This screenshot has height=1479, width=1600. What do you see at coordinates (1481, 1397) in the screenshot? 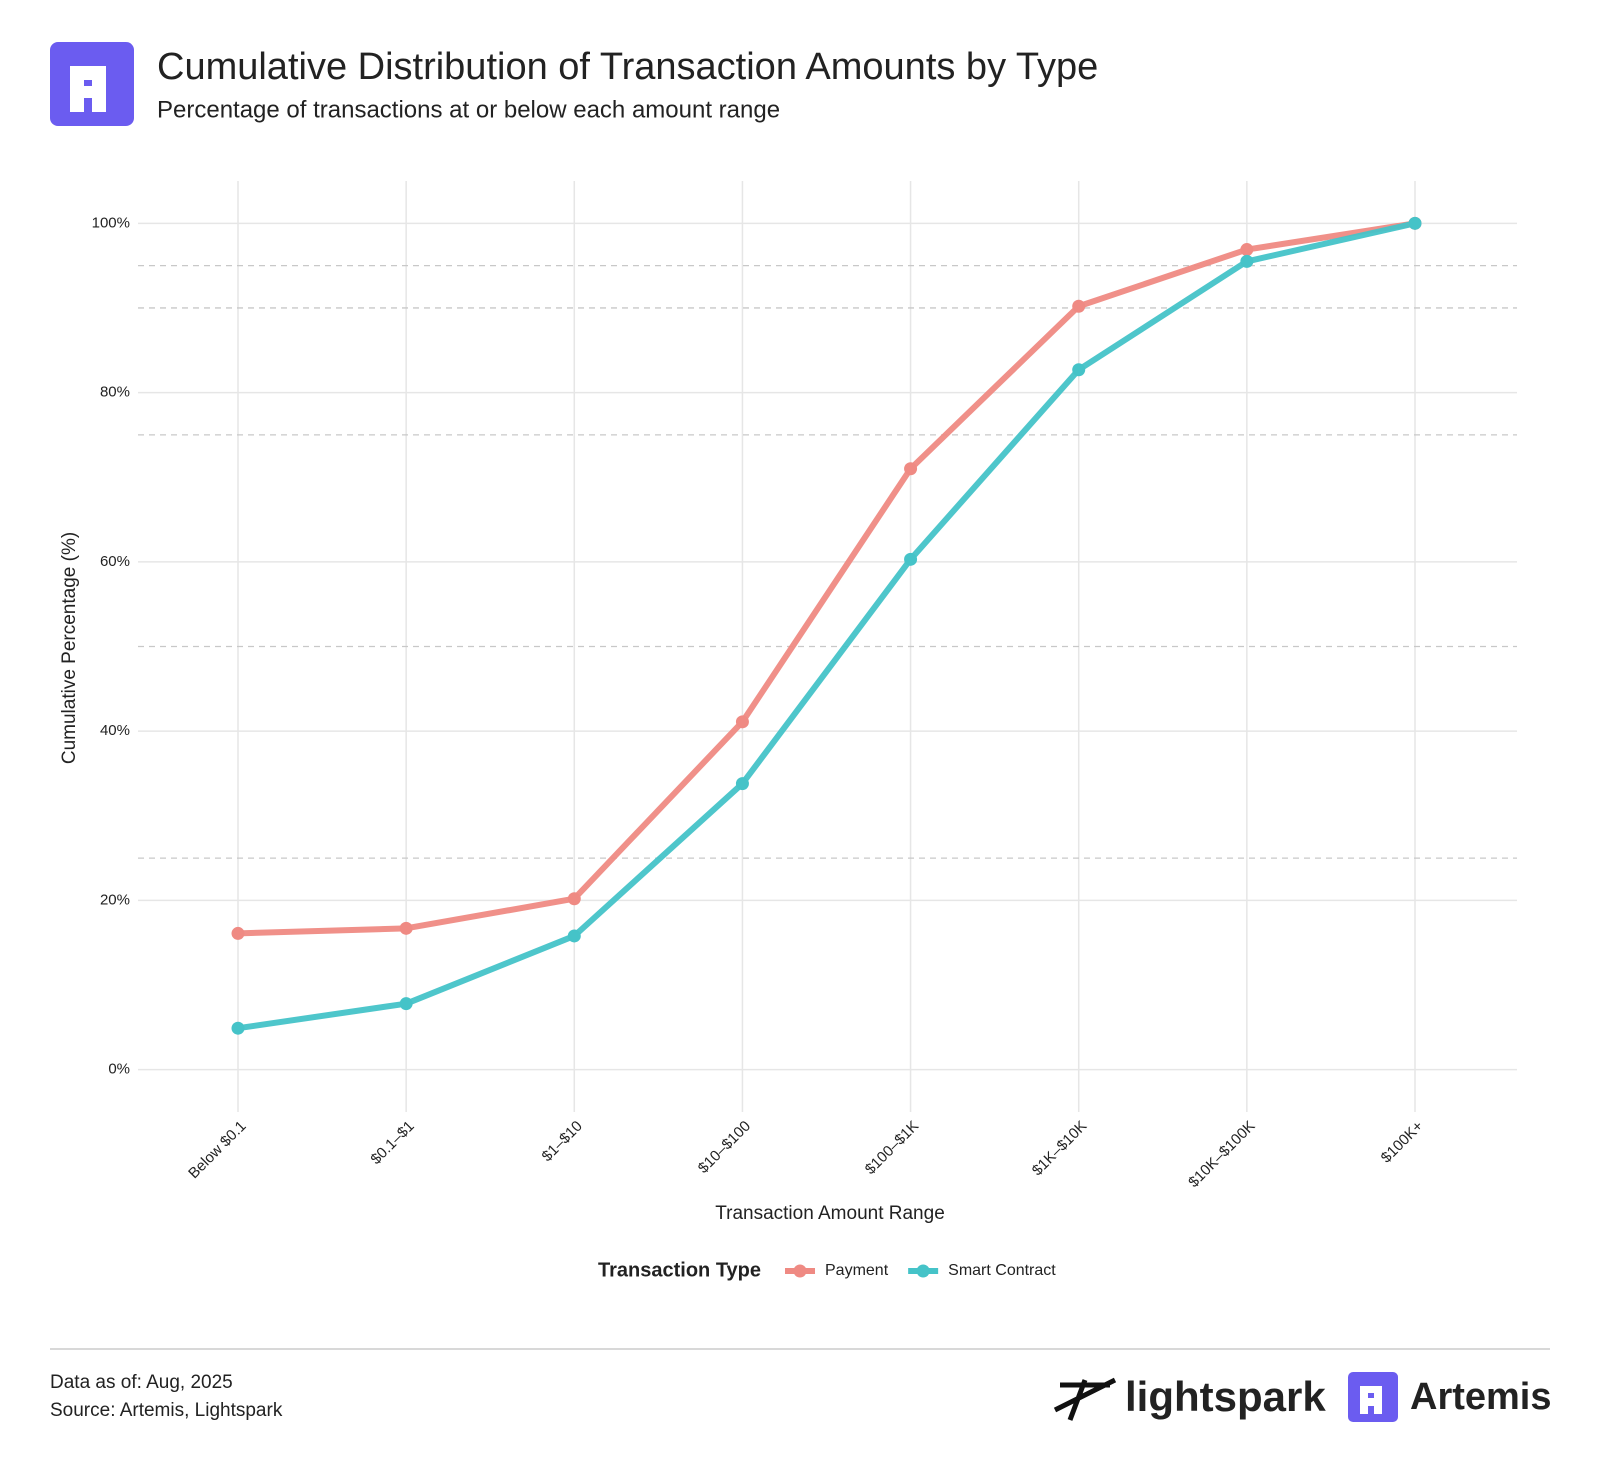
I see `artemis-logo: Artemis` at bounding box center [1481, 1397].